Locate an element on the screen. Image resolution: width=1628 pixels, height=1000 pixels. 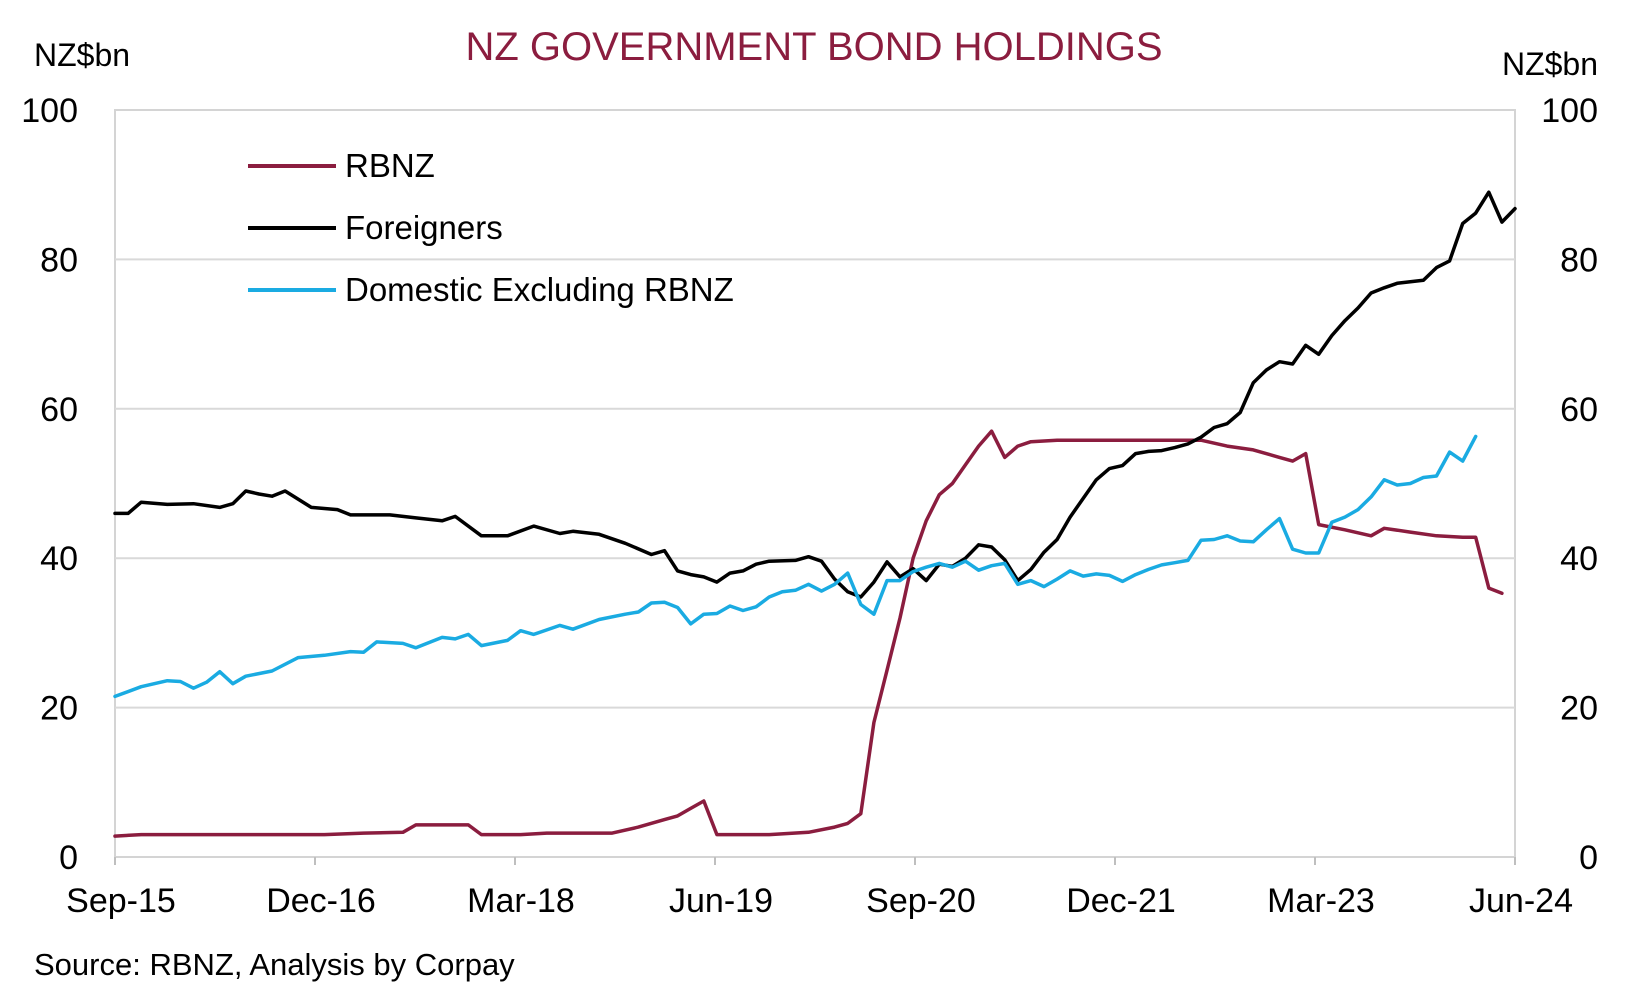
y-tick-label-left: 40 is located at coordinates (59, 559).